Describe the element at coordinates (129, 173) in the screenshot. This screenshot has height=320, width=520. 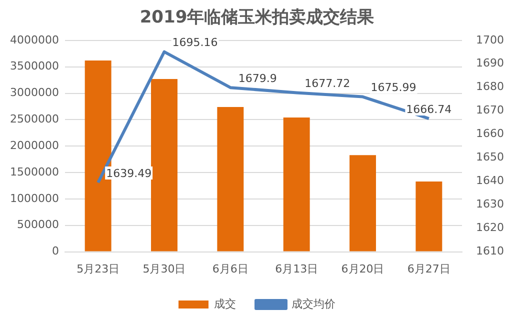
I see `data-label: 1639.49` at that location.